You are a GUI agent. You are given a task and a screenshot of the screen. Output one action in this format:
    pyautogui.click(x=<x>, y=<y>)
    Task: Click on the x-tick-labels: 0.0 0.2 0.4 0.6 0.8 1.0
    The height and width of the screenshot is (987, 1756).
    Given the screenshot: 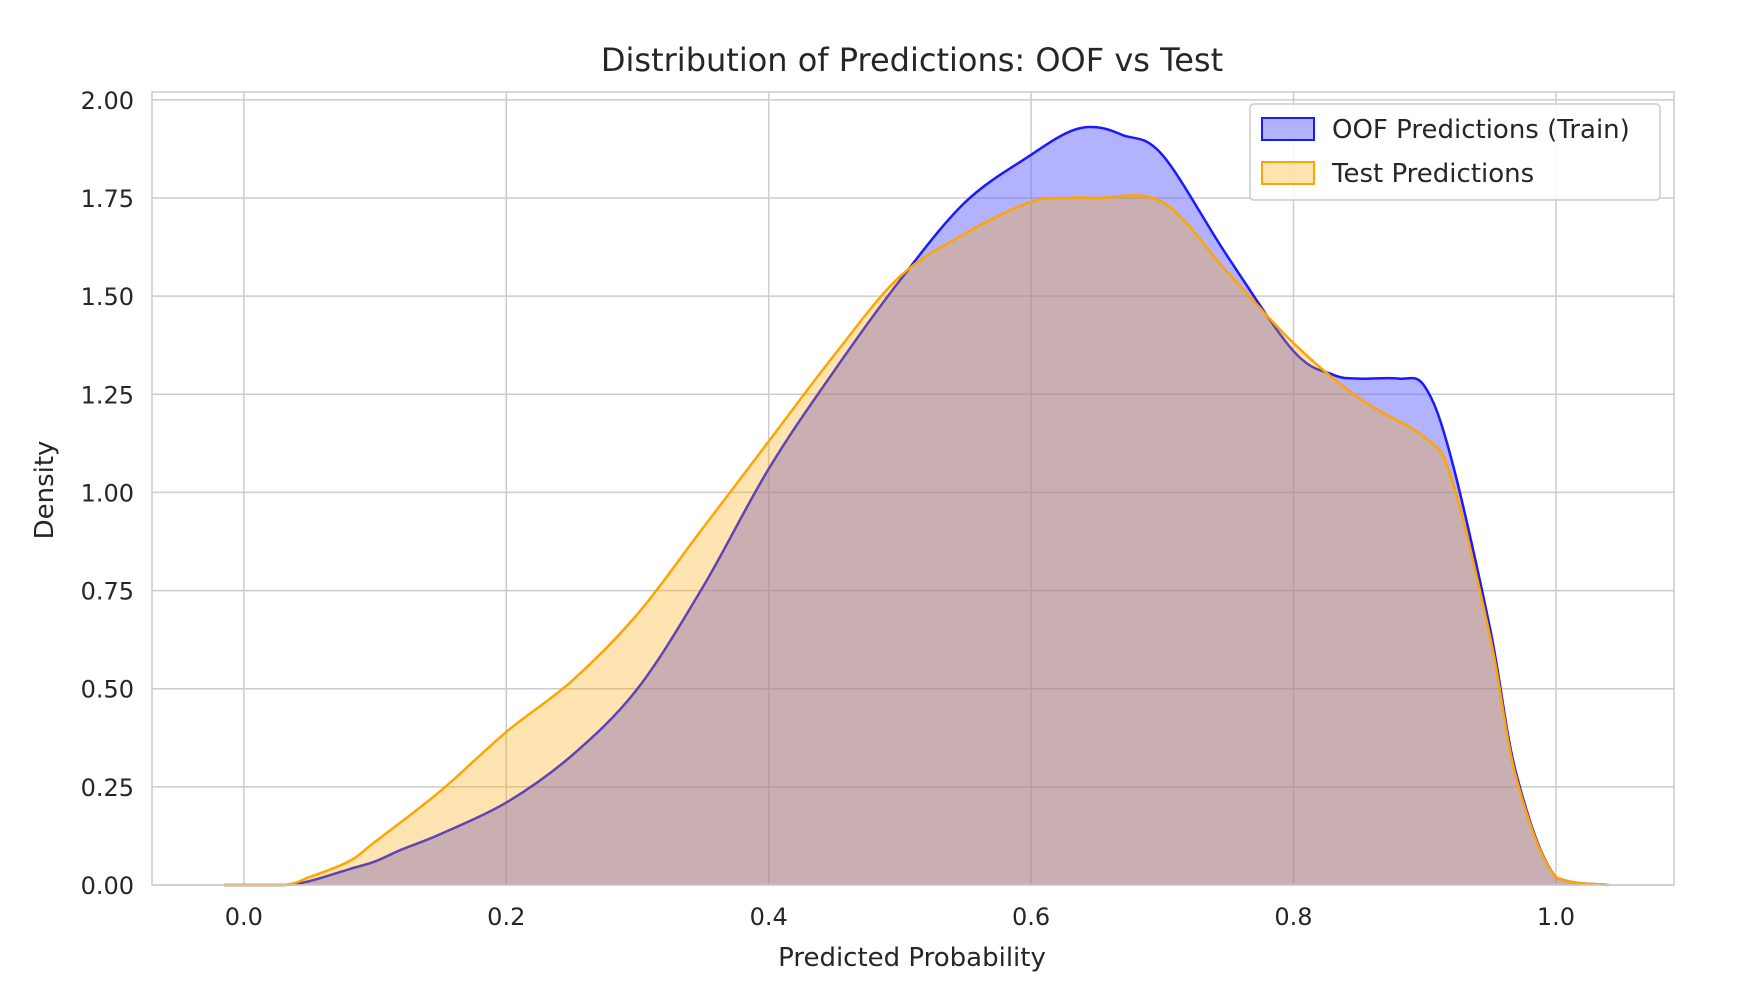 What is the action you would take?
    pyautogui.click(x=900, y=917)
    